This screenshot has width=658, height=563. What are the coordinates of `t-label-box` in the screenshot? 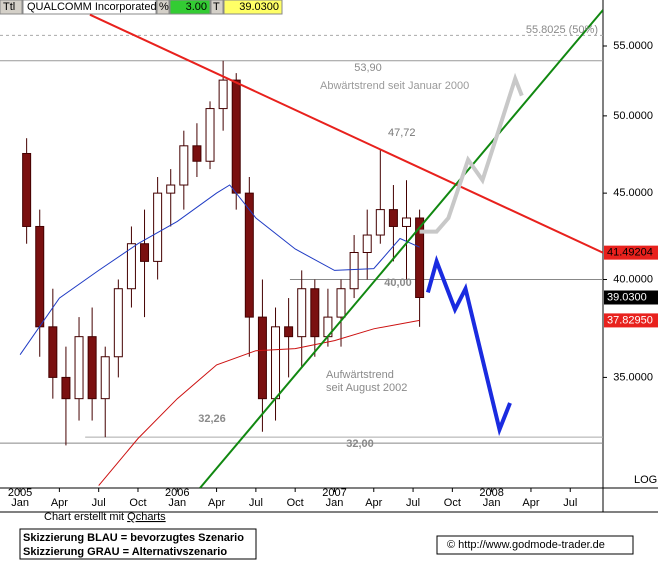 It's located at (217, 7).